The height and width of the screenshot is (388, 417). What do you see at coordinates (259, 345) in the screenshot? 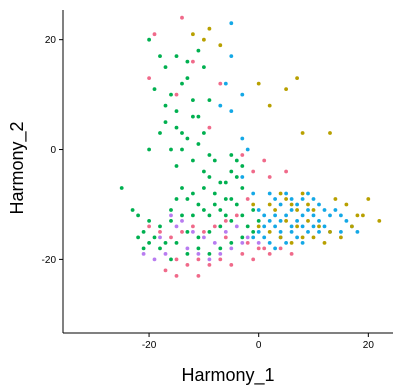
I see `x-tick-label: 0` at bounding box center [259, 345].